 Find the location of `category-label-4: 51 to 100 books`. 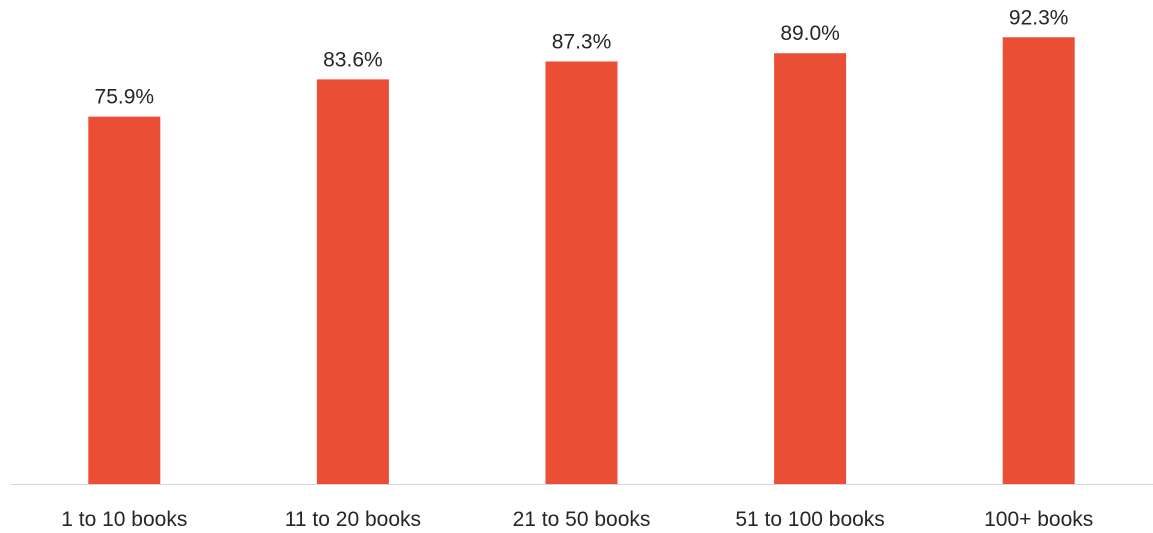

category-label-4: 51 to 100 books is located at coordinates (809, 519).